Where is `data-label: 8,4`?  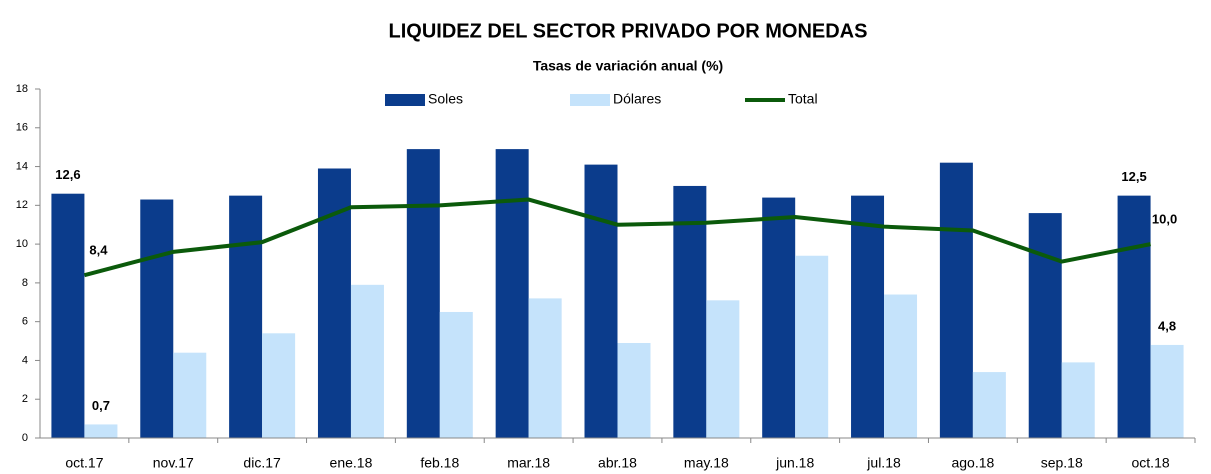
data-label: 8,4 is located at coordinates (98, 250).